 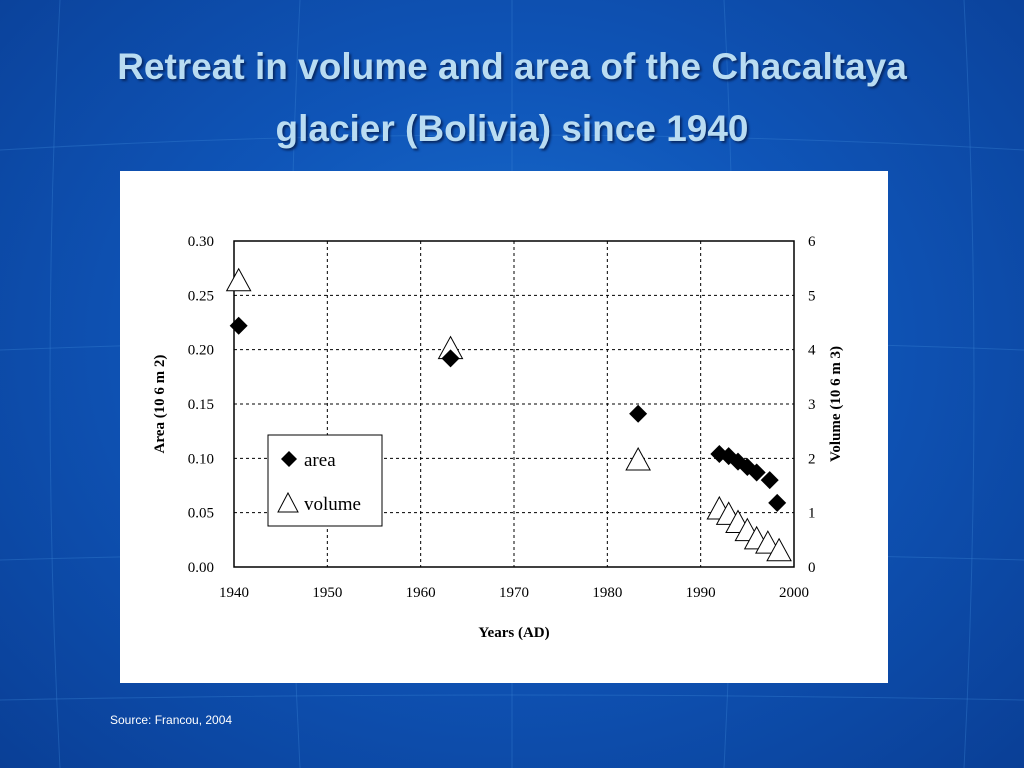 What do you see at coordinates (512, 128) in the screenshot?
I see `slide-title-line2: glacier (Bolivia) since 1940` at bounding box center [512, 128].